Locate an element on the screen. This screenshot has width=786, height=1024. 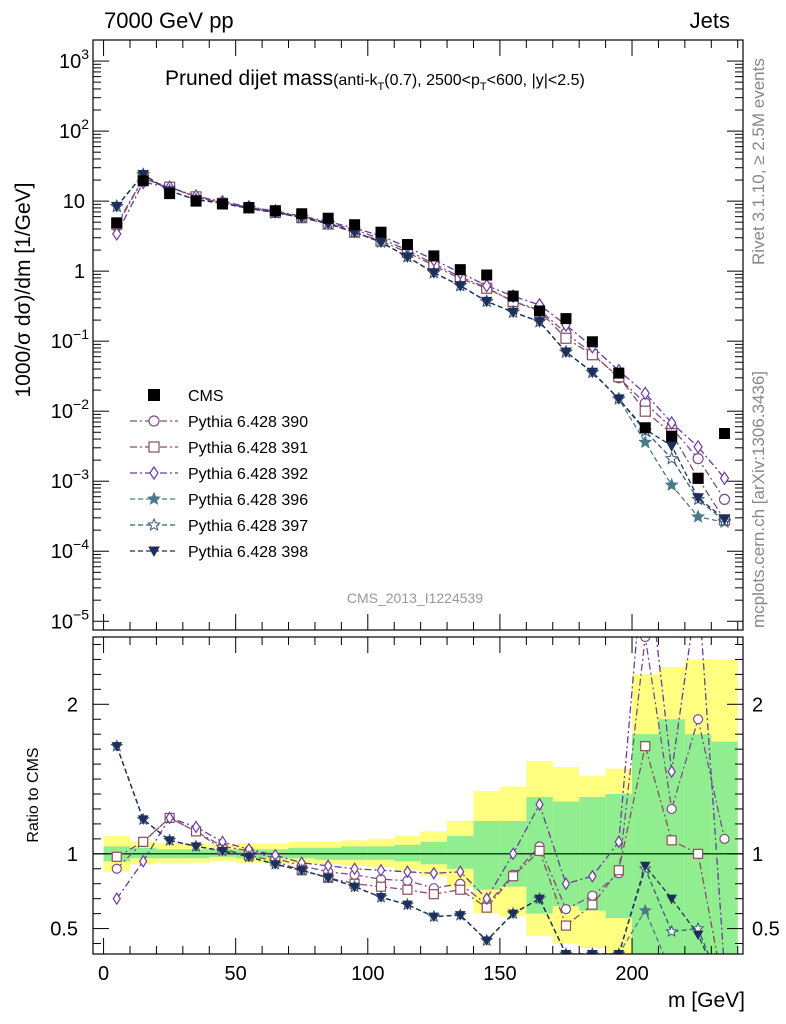
main-y-tick-exp: −1 is located at coordinates (81, 334).